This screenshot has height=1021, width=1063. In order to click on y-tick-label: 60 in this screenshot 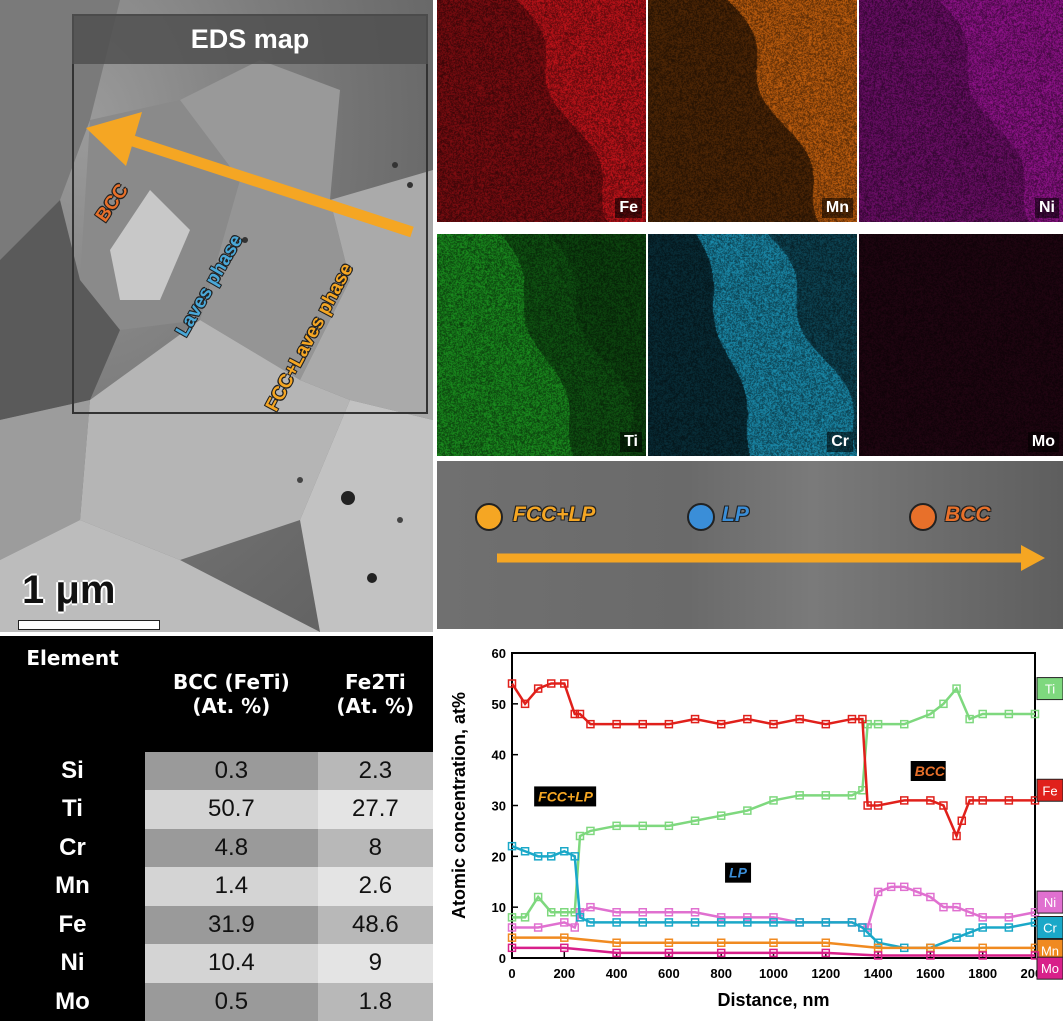, I will do `click(499, 653)`.